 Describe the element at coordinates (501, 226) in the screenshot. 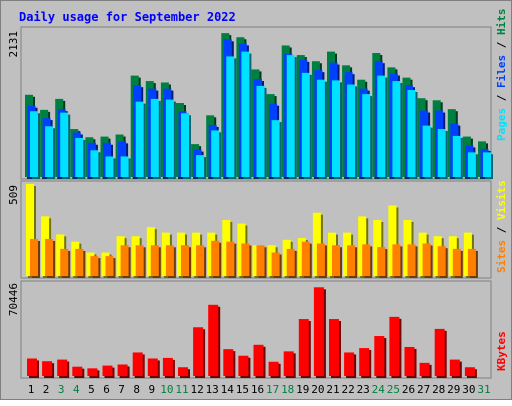

I see `visits-axis-legend: Sites / Visits` at that location.